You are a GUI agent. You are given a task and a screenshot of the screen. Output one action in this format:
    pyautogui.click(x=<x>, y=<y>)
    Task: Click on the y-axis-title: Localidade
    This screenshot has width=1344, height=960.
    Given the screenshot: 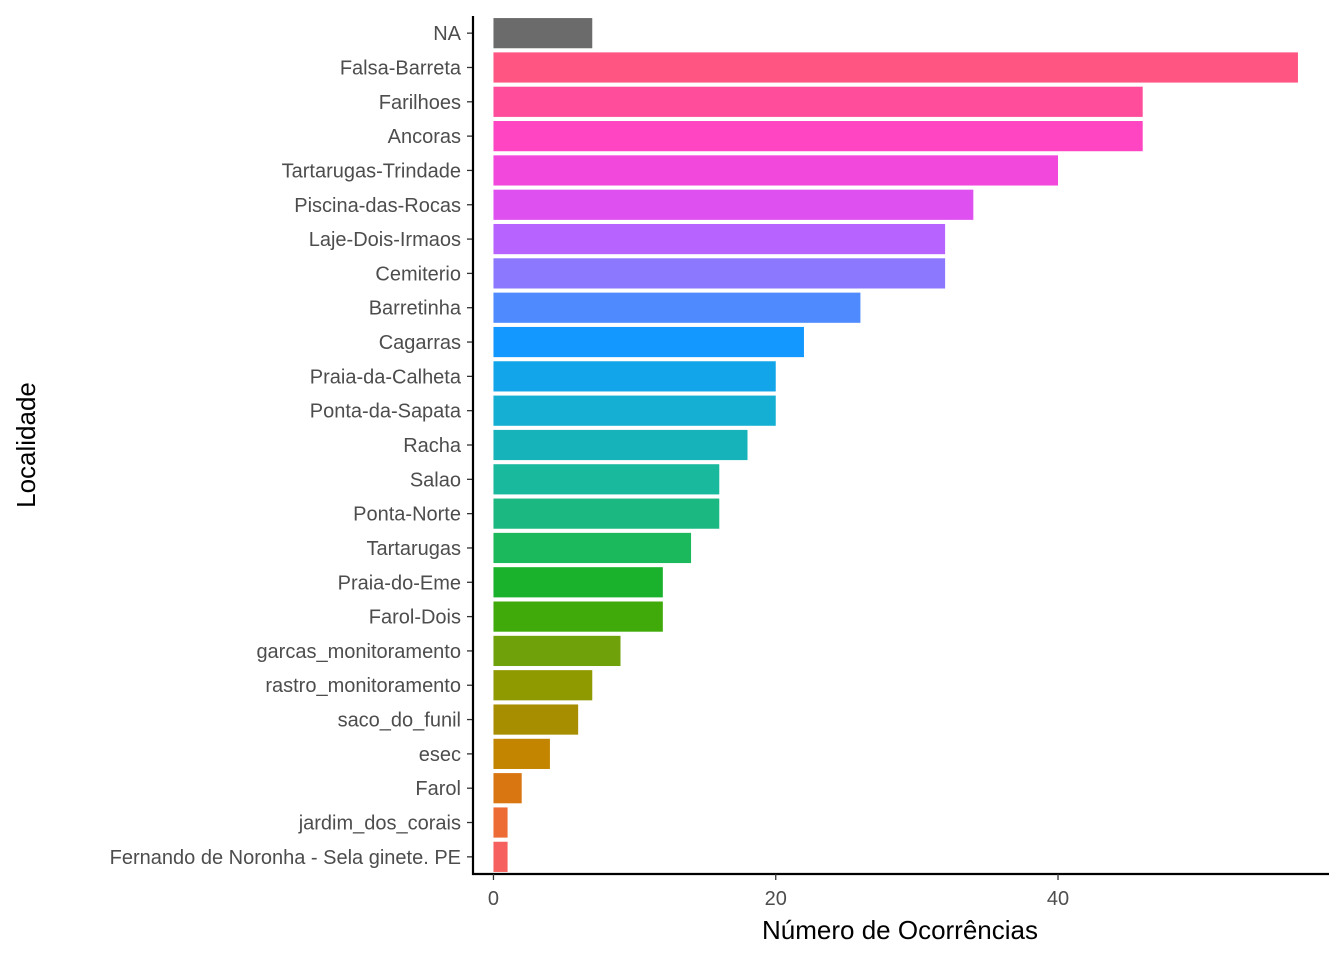 What is the action you would take?
    pyautogui.click(x=26, y=445)
    